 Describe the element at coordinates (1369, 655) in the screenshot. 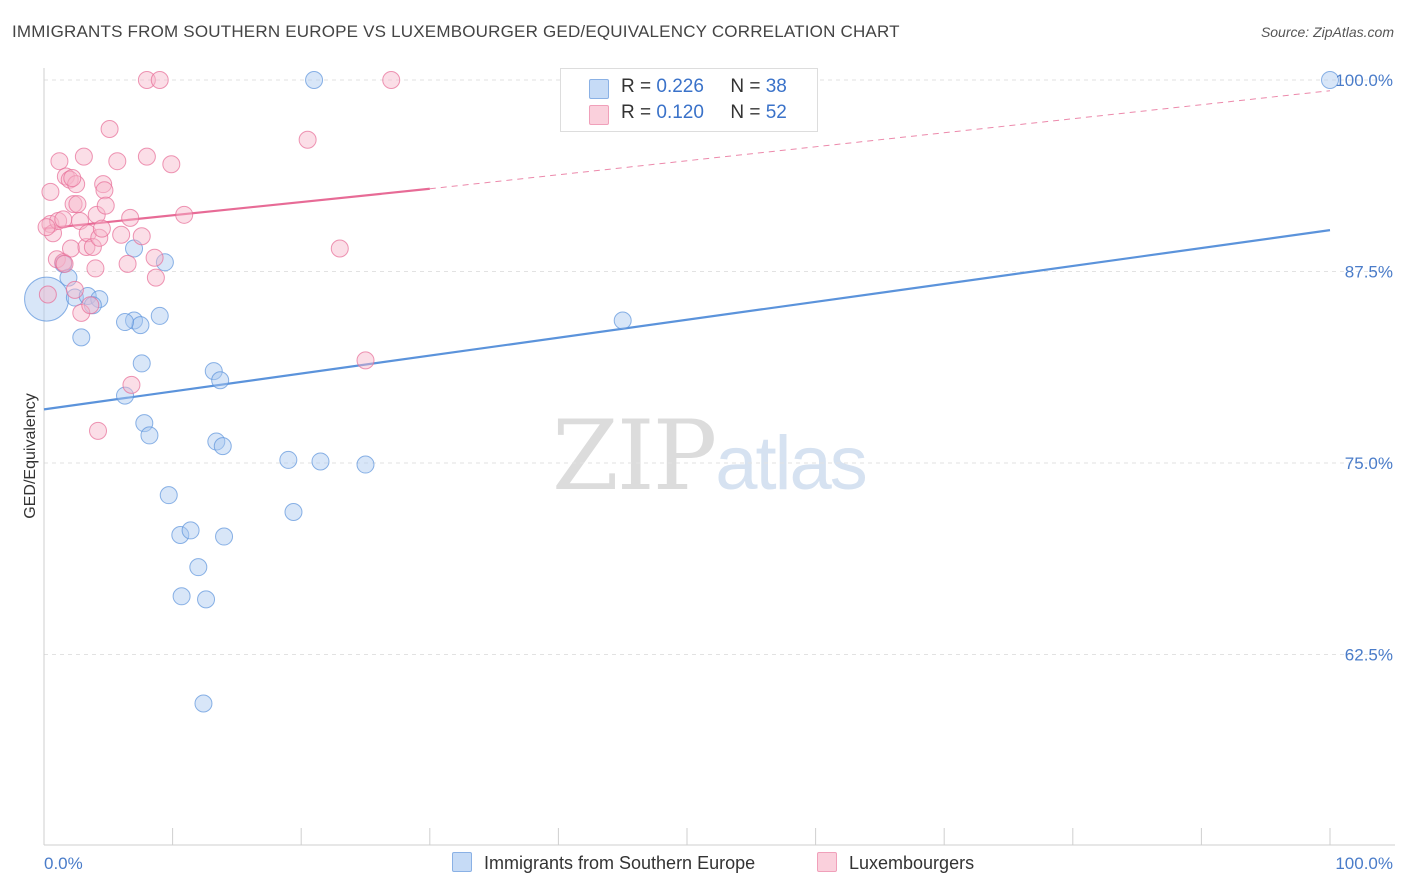

I see `y-tick-label: 62.5%` at that location.